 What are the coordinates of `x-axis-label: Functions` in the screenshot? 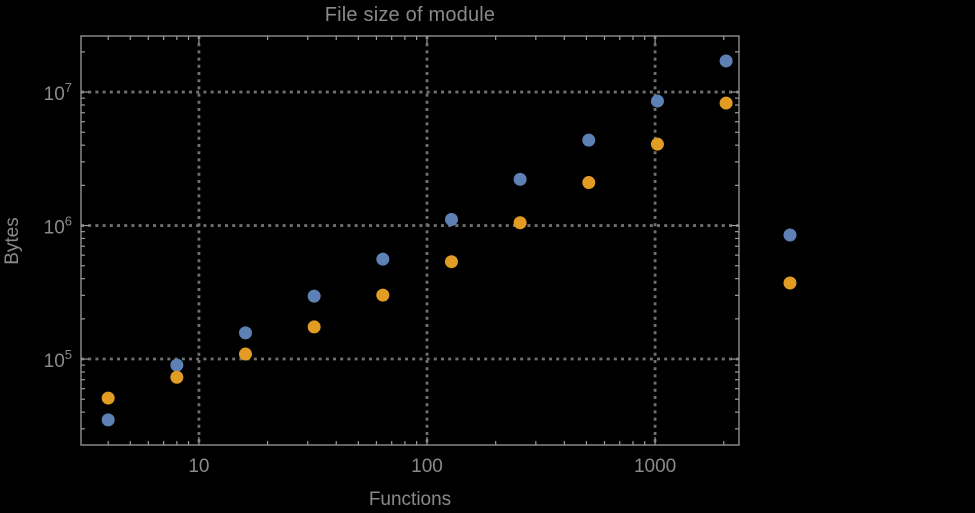 It's located at (410, 499).